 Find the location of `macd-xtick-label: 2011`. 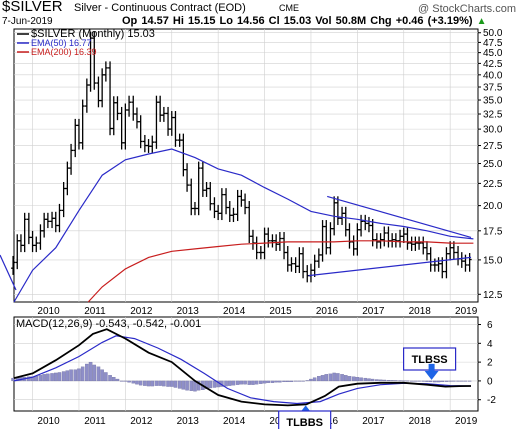

macd-xtick-label: 2011 is located at coordinates (95, 421).